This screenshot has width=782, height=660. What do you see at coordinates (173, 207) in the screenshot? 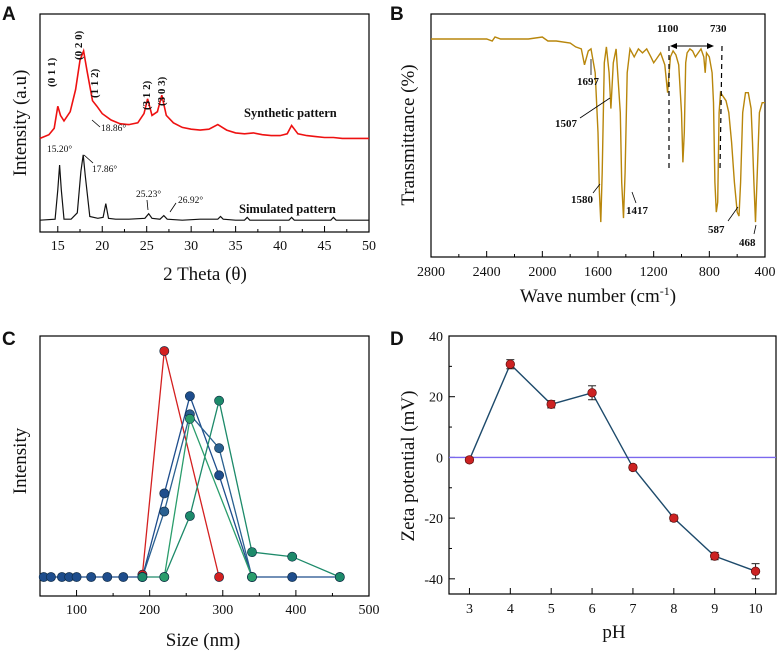
I see `anno-26-92-arrow` at bounding box center [173, 207].